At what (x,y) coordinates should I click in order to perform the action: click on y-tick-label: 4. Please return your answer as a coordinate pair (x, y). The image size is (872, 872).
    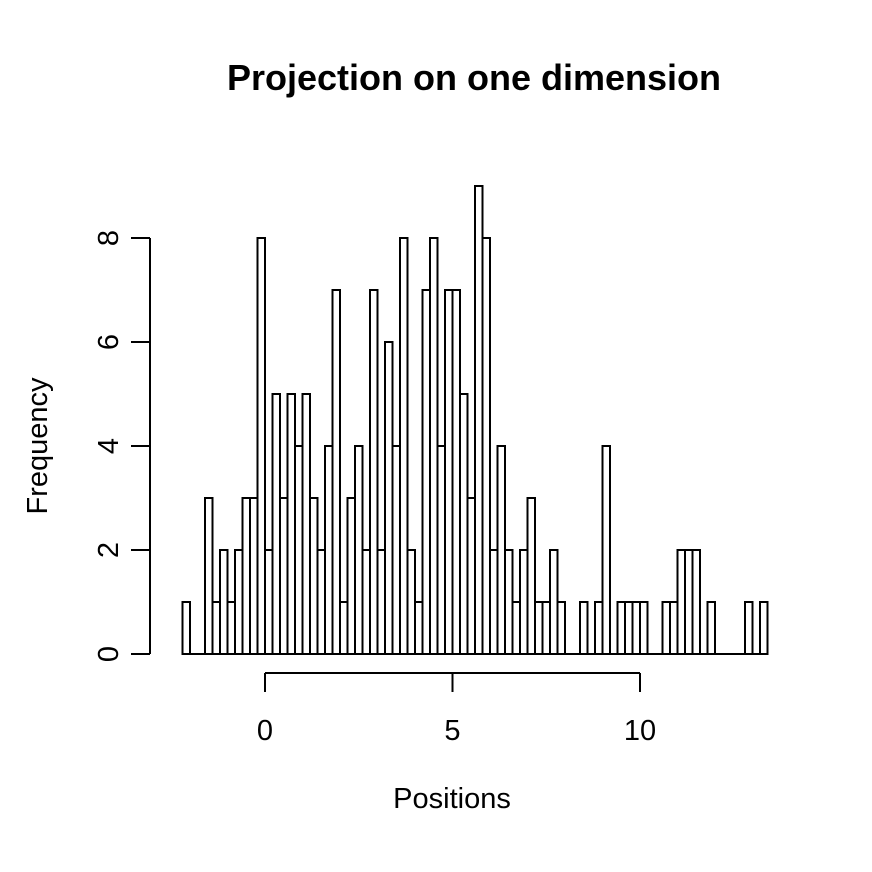
    Looking at the image, I should click on (109, 446).